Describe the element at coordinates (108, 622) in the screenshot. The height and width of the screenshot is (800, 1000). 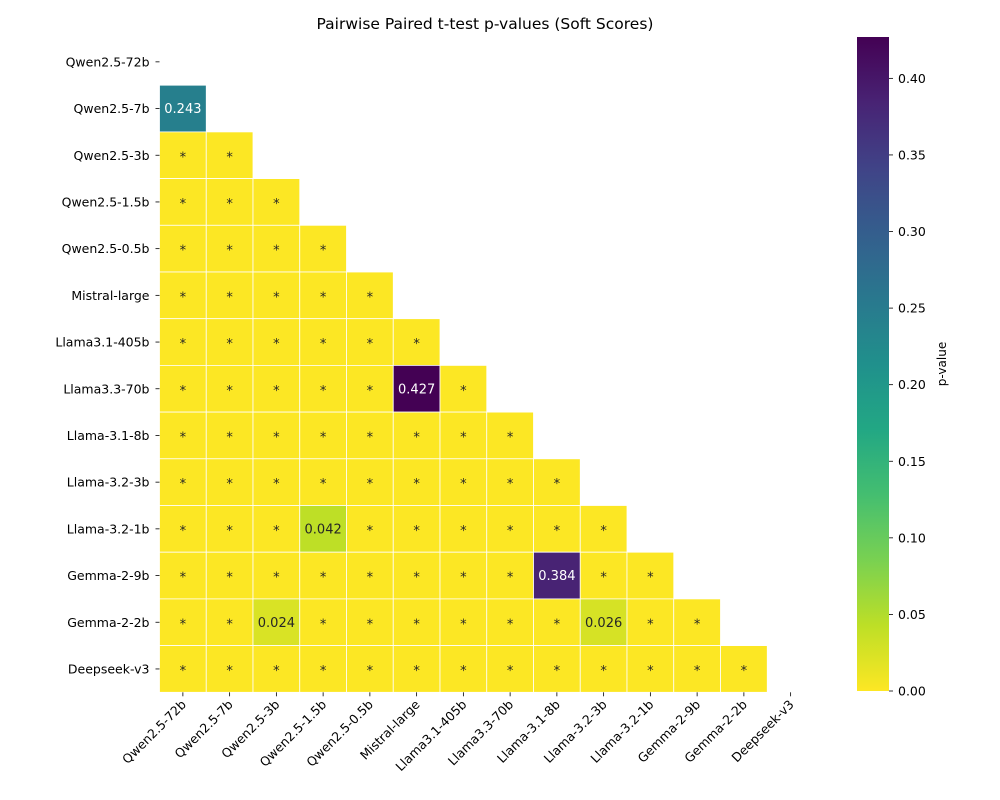
I see `y-tick-label: Gemma-2-2b` at that location.